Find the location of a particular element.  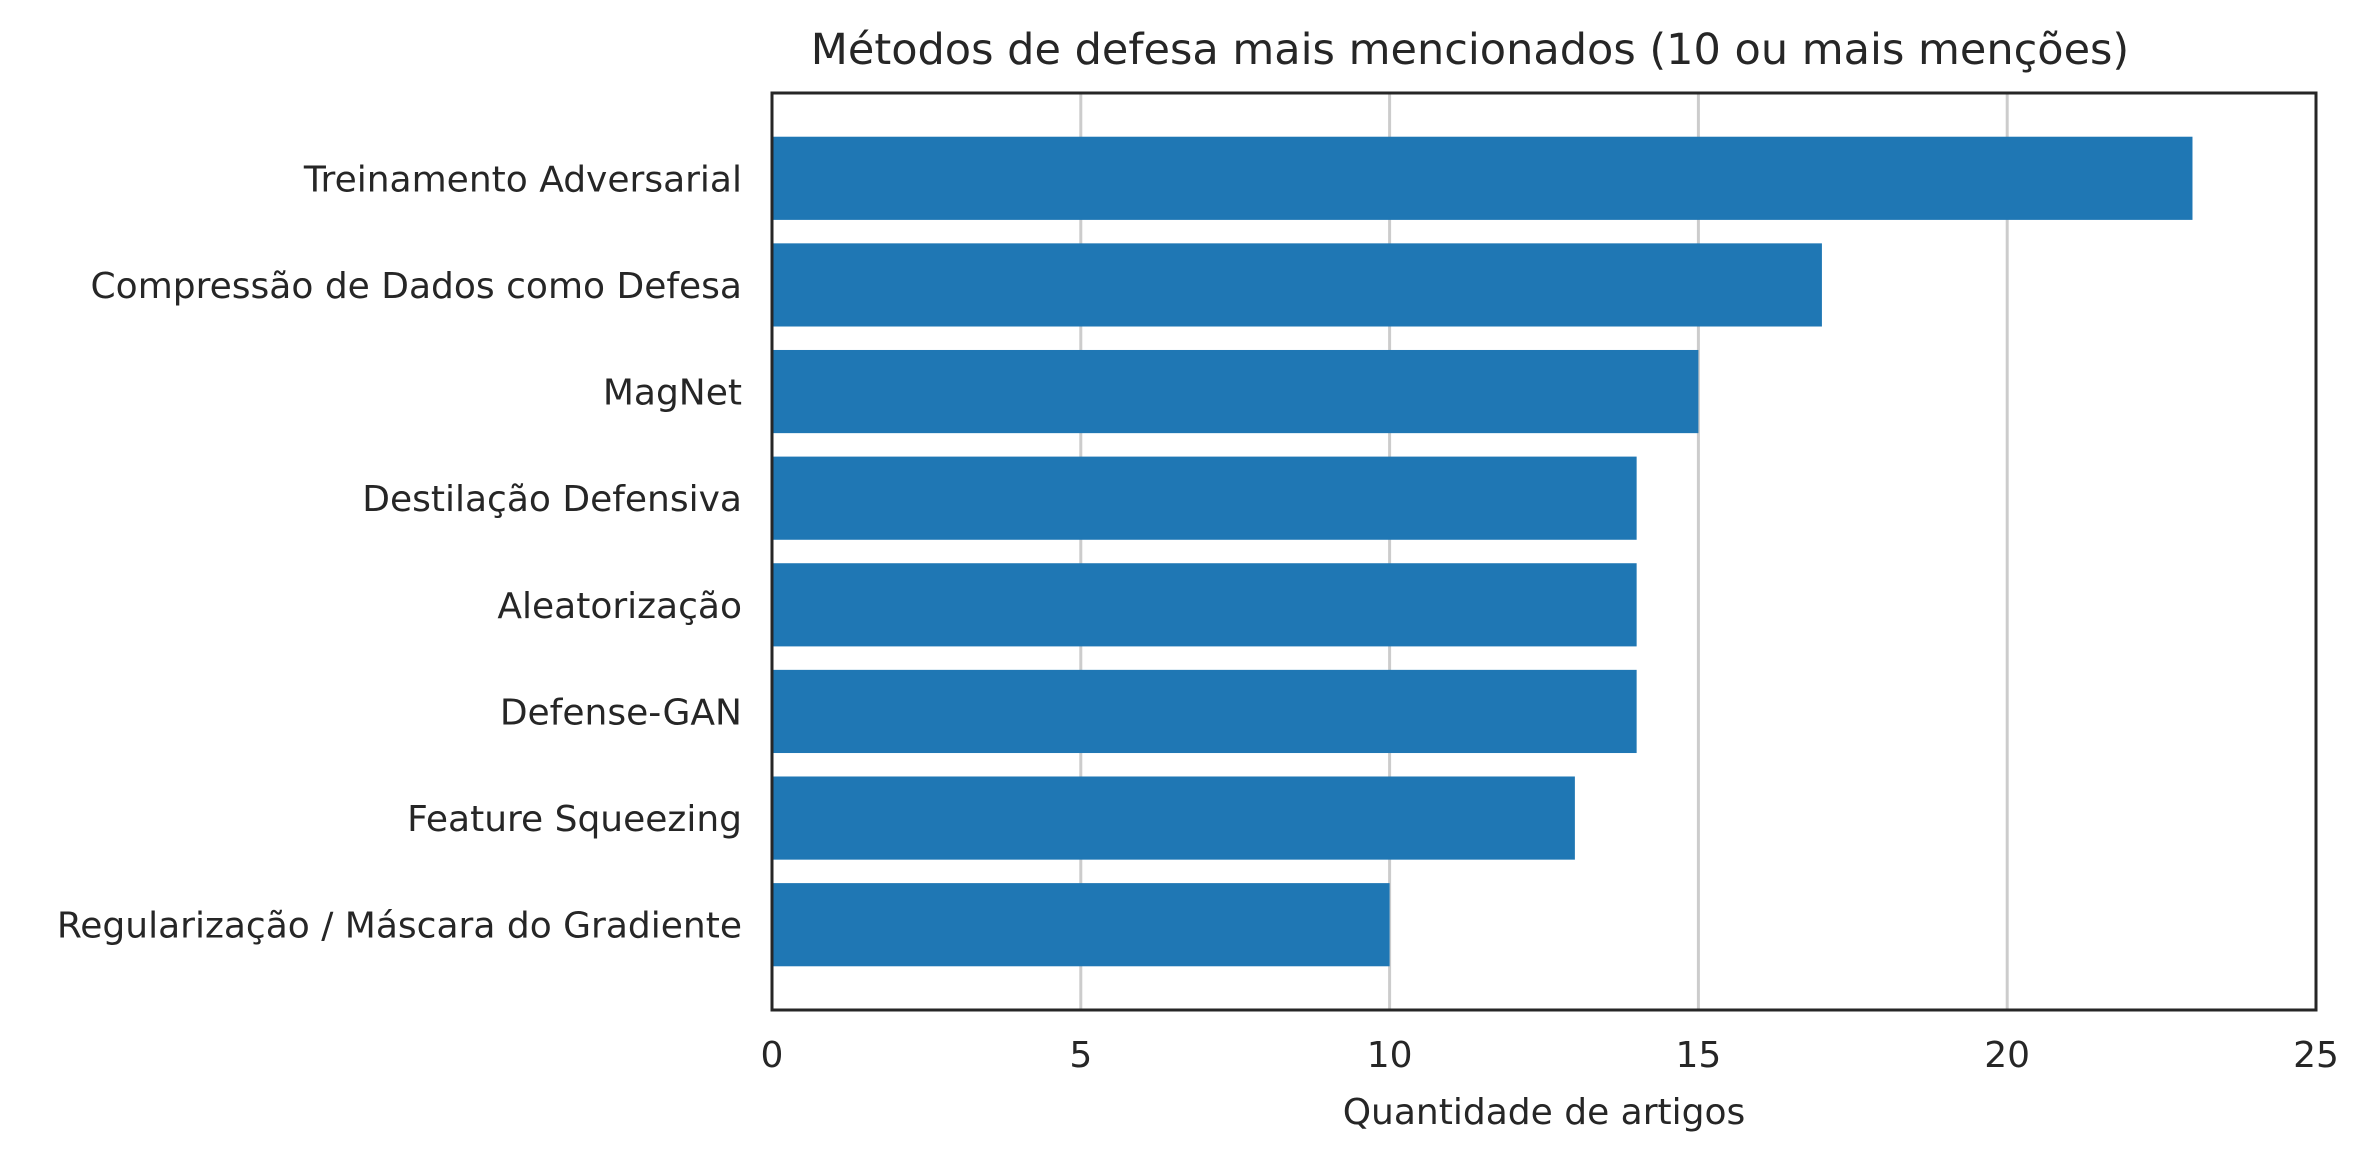

x-tick-label: 10 is located at coordinates (1390, 1055).